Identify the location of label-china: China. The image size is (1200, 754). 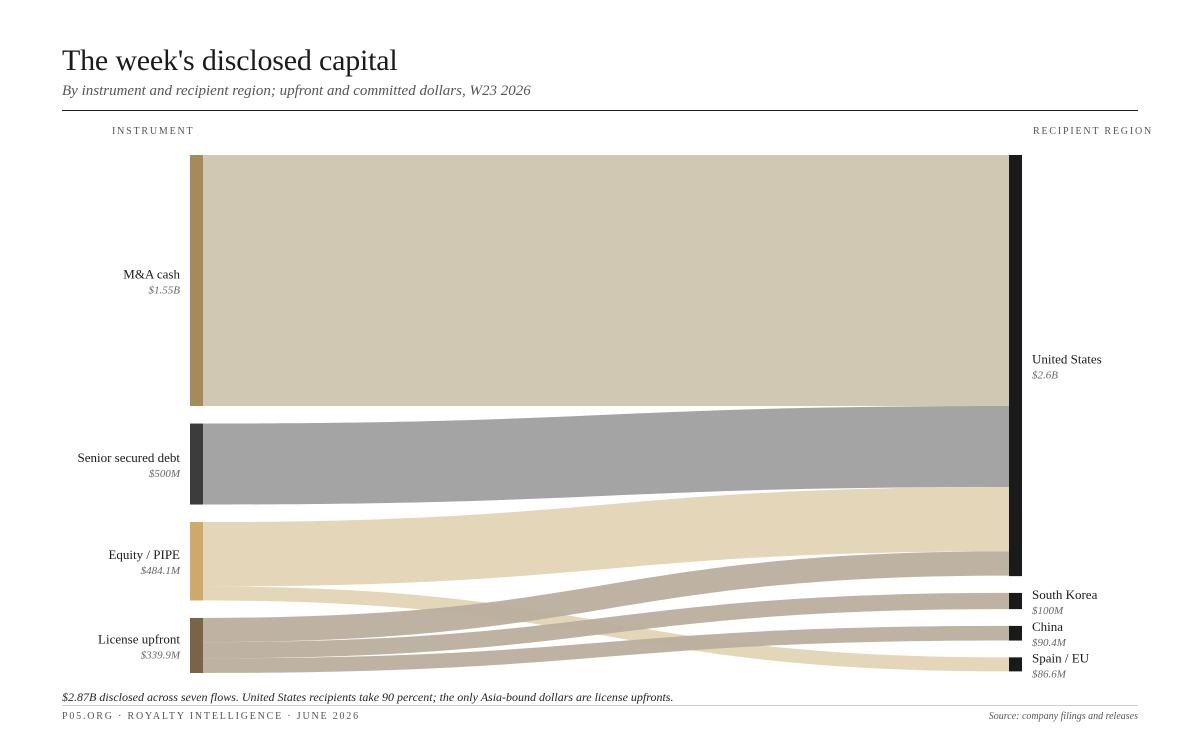
(1047, 626).